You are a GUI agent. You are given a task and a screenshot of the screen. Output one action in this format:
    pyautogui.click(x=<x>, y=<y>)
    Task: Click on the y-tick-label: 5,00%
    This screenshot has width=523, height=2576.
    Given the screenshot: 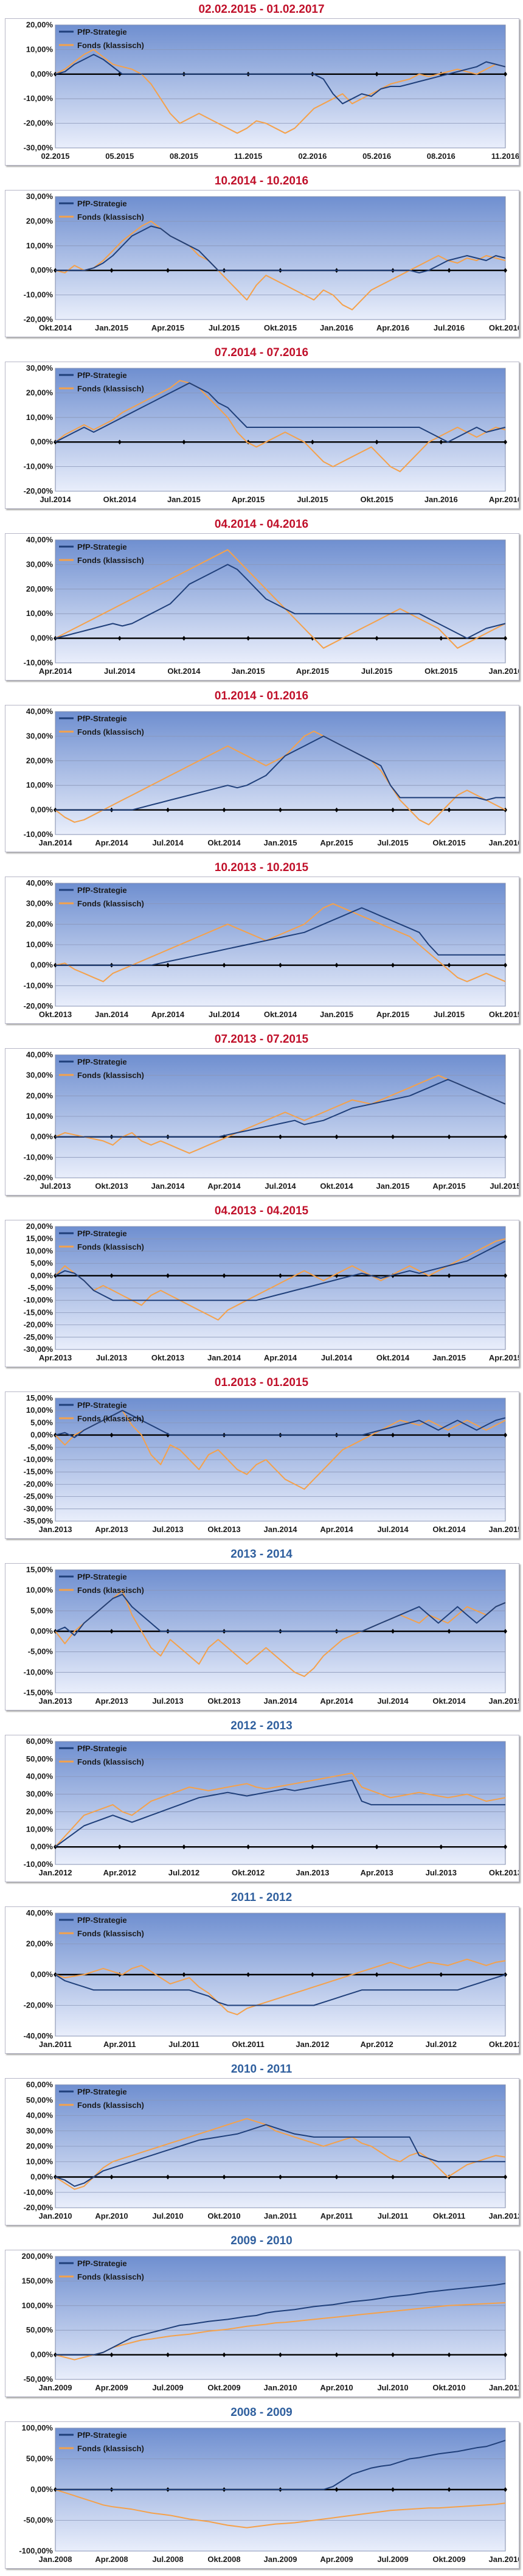 What is the action you would take?
    pyautogui.click(x=41, y=1610)
    